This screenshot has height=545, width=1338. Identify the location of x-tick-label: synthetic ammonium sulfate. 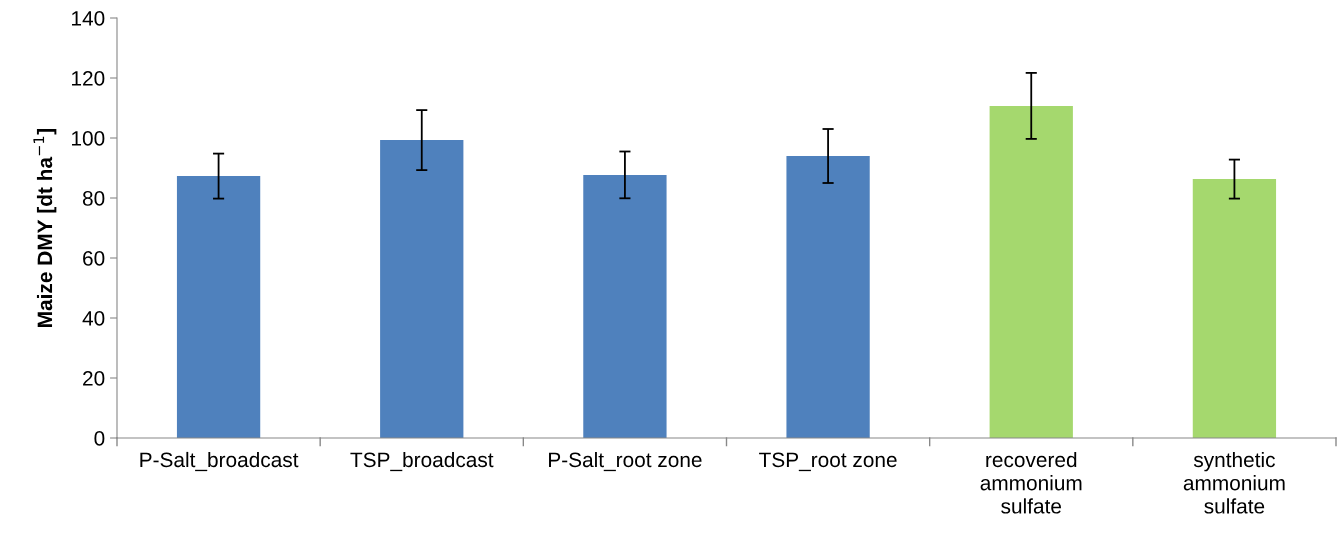
(1234, 482).